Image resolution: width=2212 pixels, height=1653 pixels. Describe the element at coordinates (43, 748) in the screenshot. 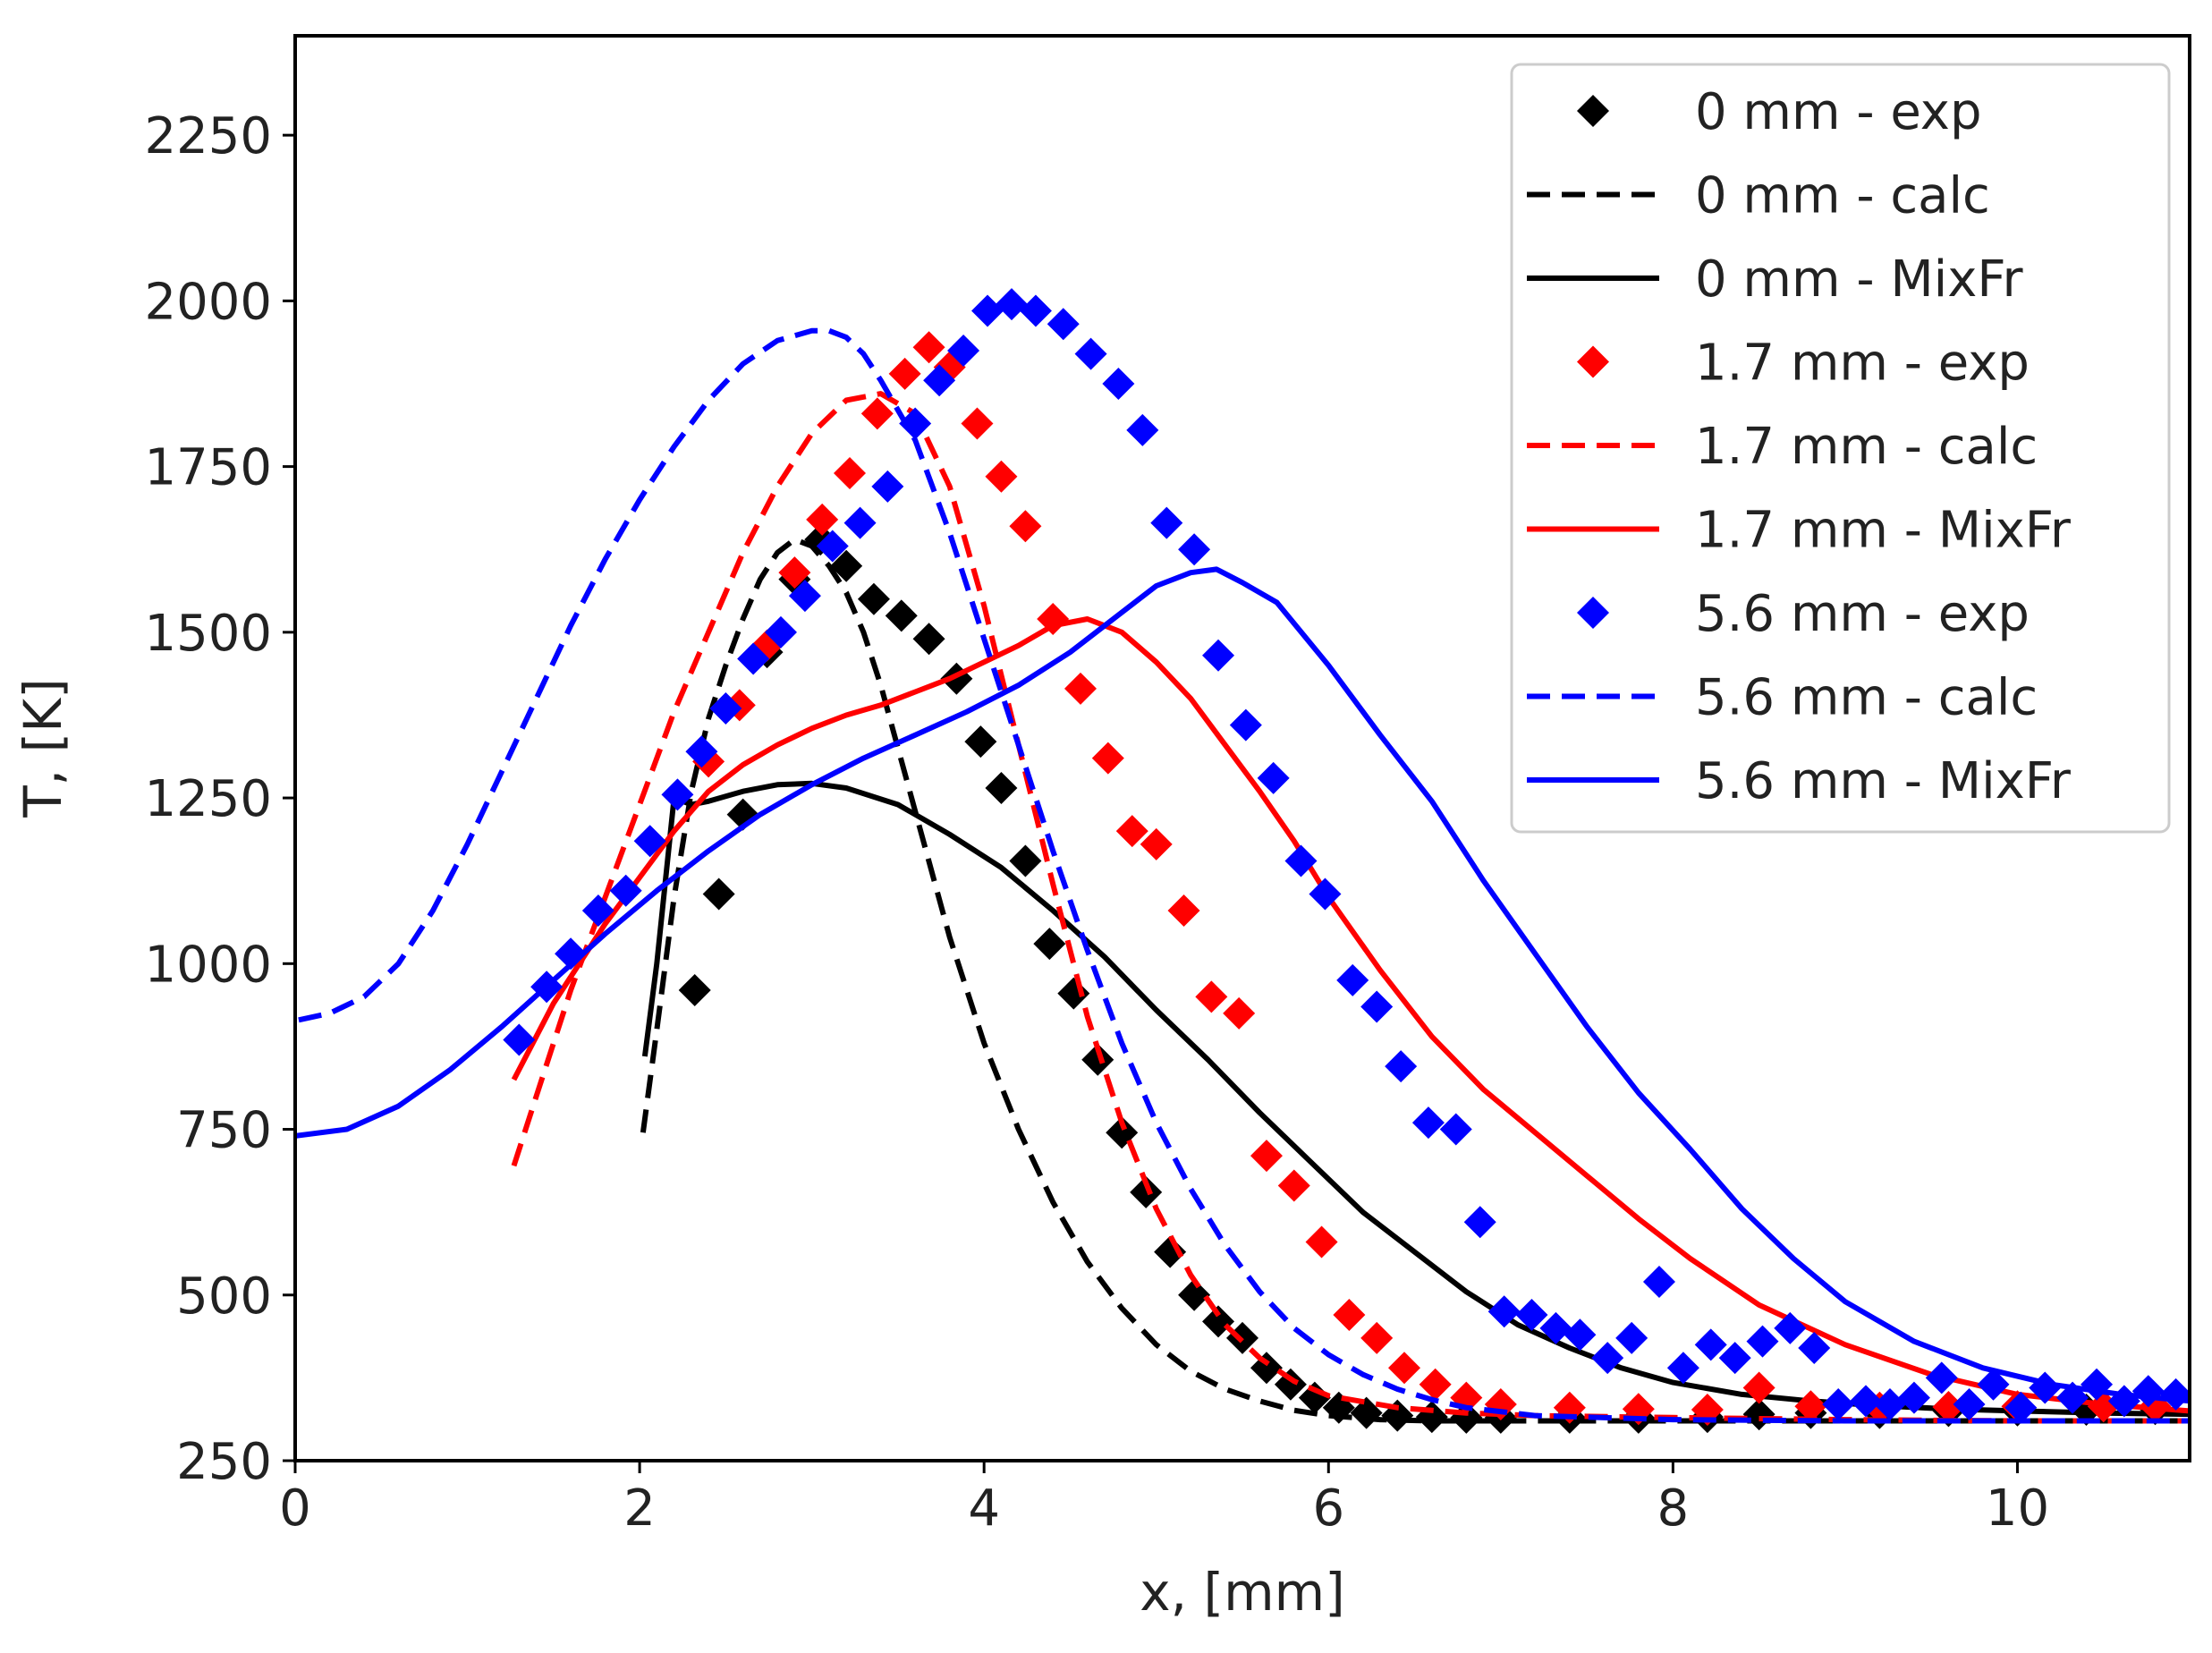

I see `y-axis-title: T, [K]` at that location.